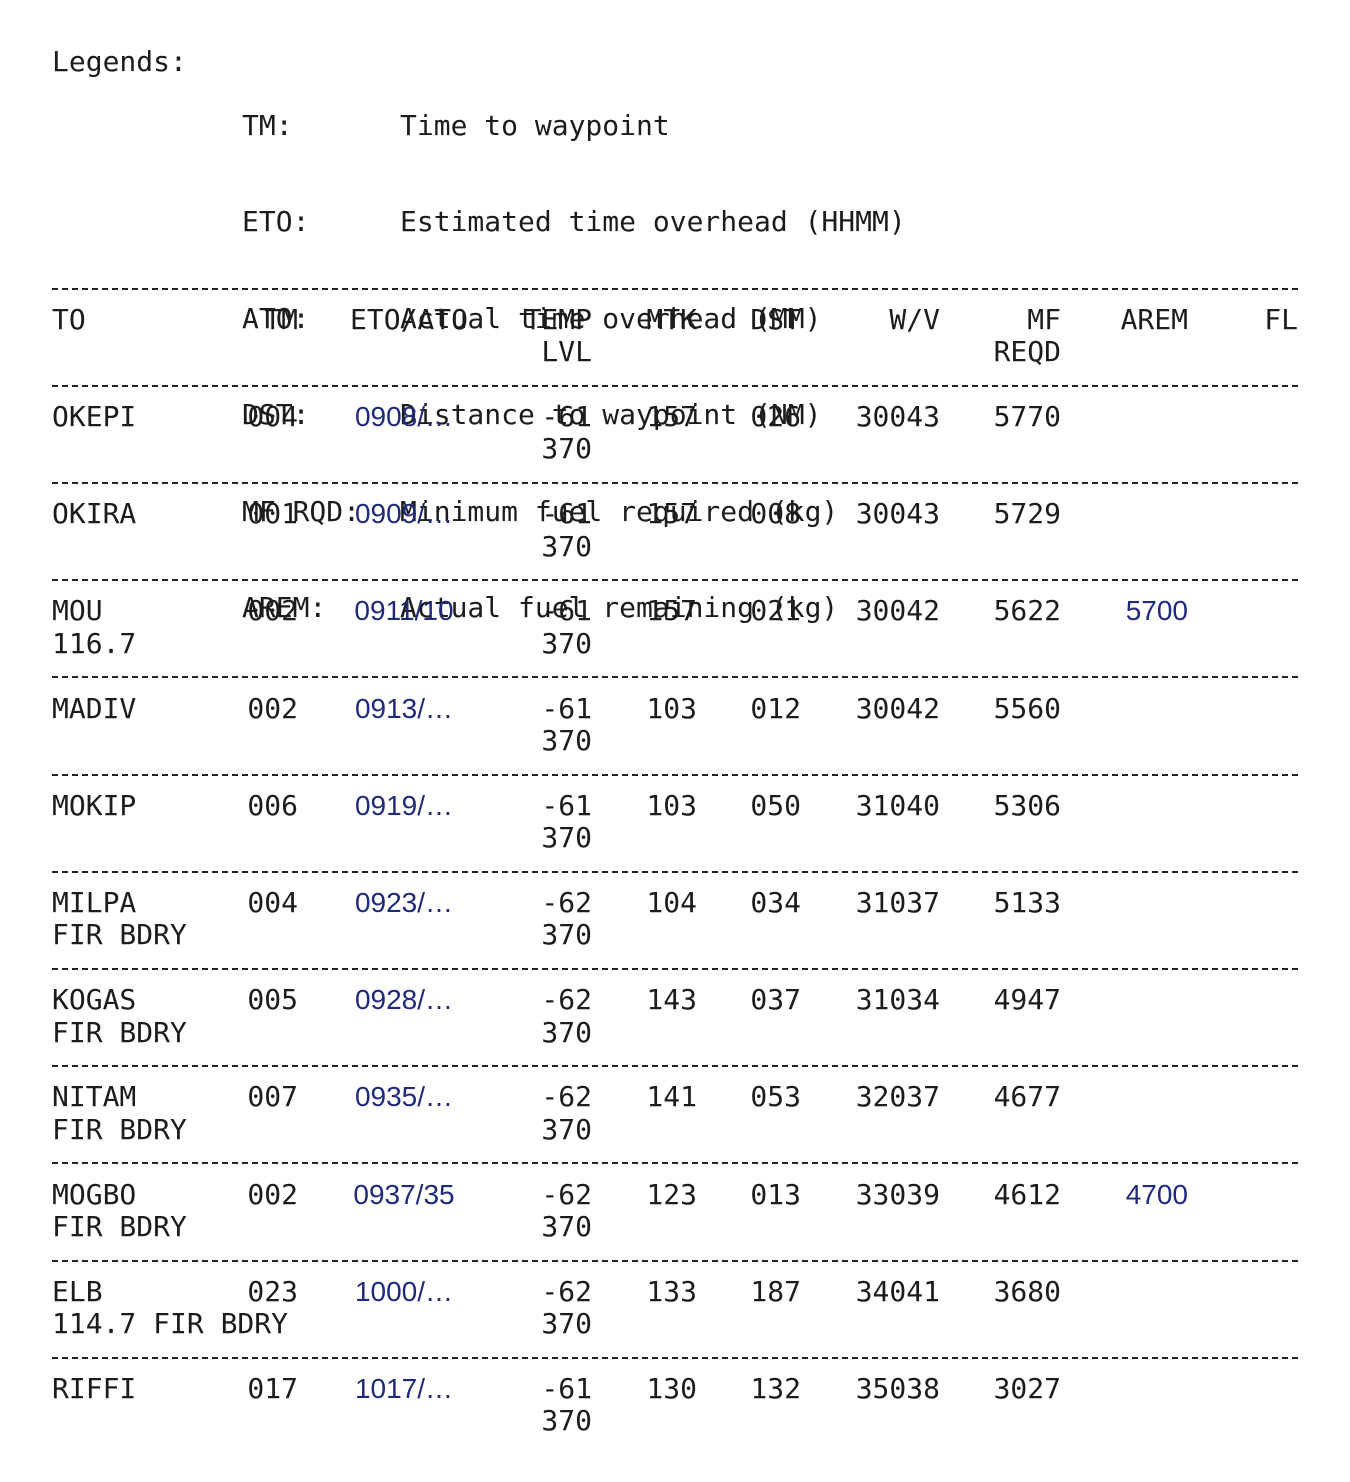 This screenshot has width=1350, height=1482. I want to click on cell-wv: 34041, so click(897, 1291).